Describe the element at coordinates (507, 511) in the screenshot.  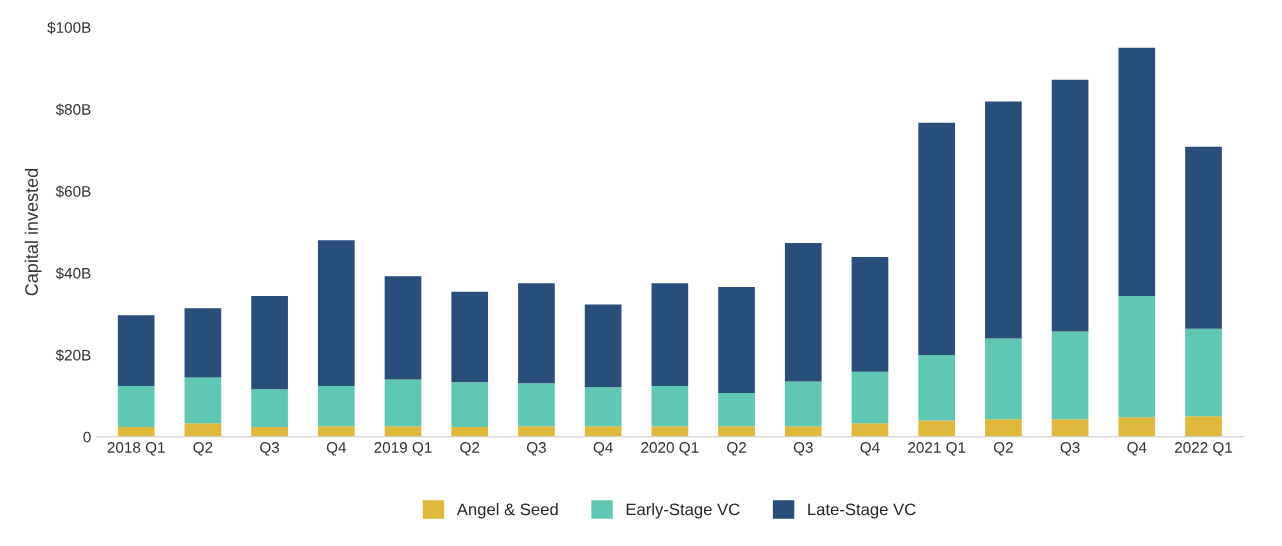
I see `legend-label: Angel & Seed` at that location.